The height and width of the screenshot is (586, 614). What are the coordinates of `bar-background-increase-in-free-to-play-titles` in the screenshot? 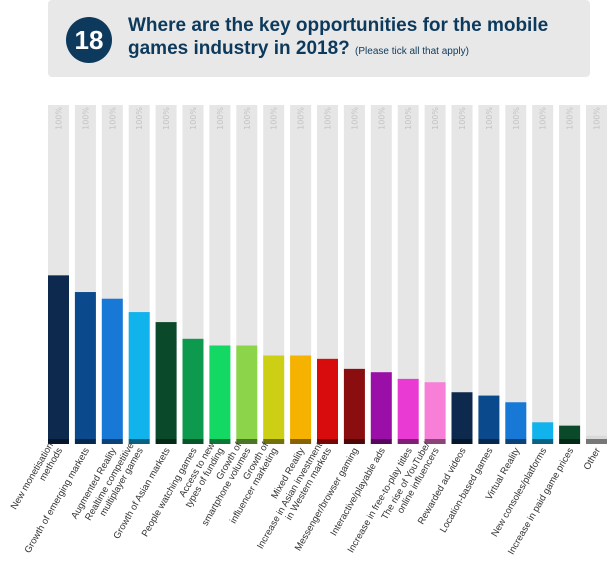 It's located at (408, 274).